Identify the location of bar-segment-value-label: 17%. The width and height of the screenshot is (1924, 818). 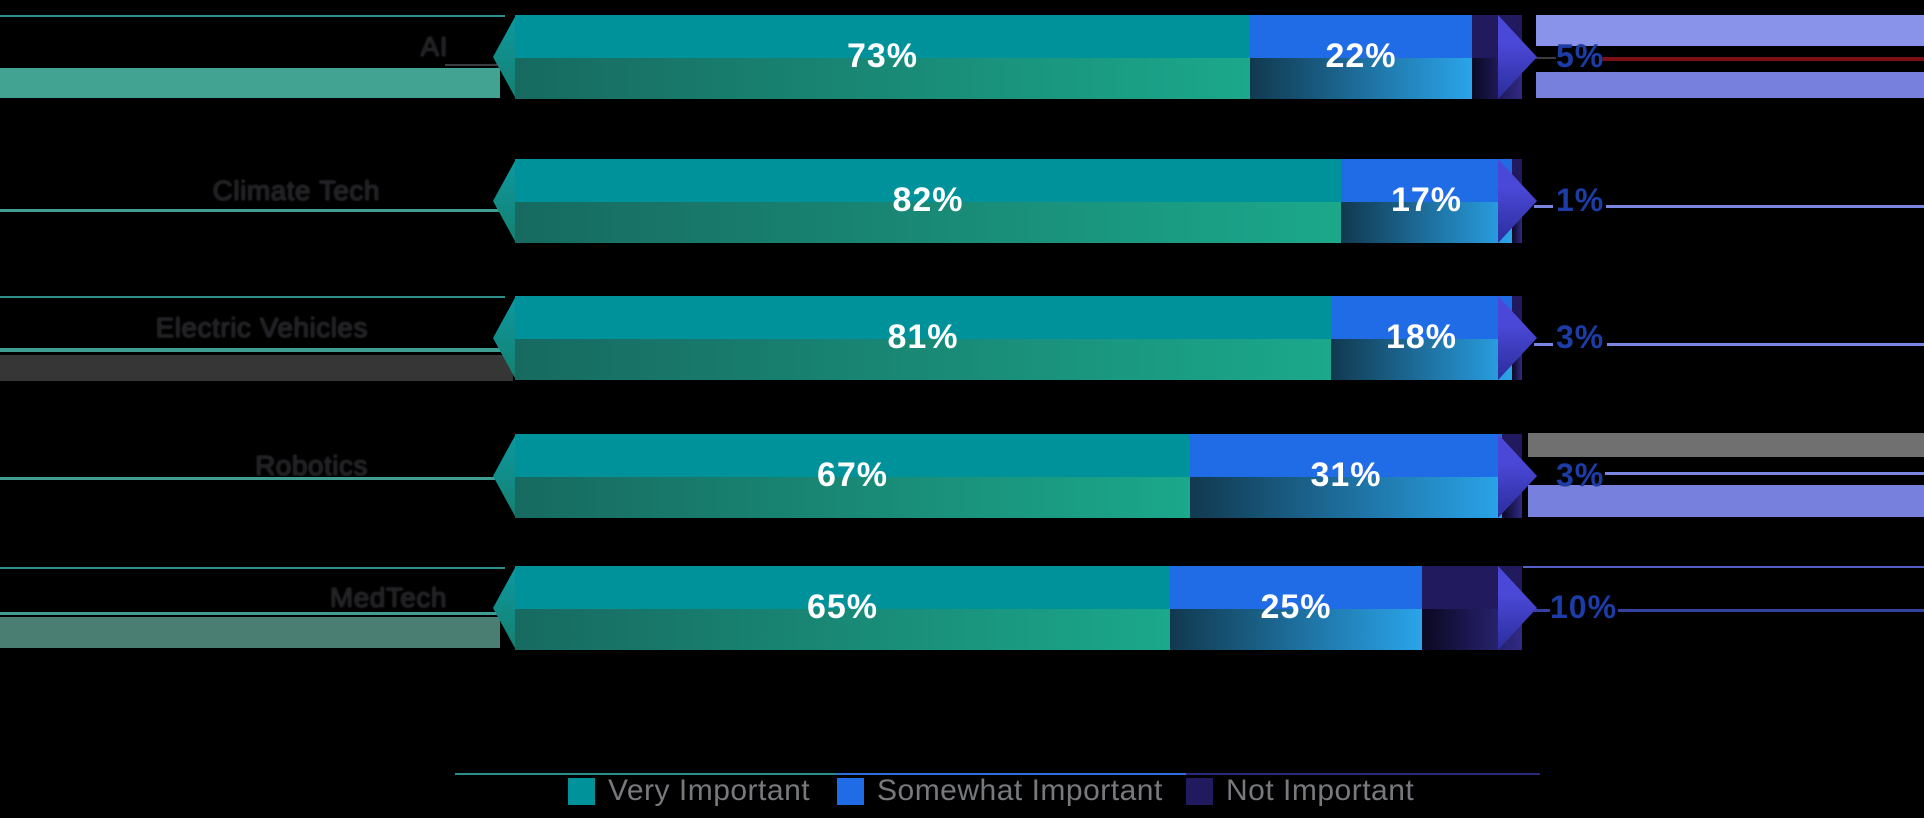
(1426, 200).